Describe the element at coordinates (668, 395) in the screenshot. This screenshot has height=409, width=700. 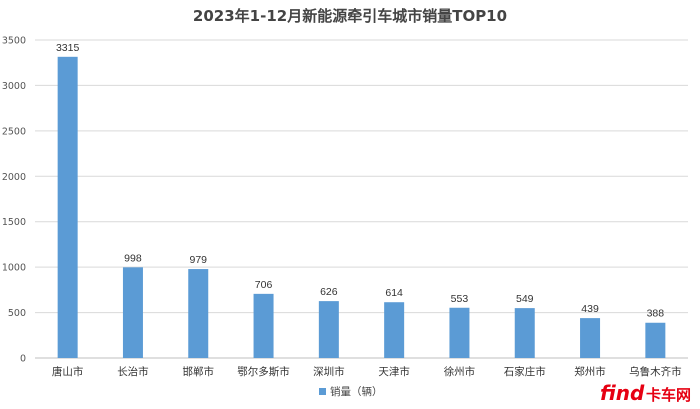
I see `watermark-cn: 卡车网` at that location.